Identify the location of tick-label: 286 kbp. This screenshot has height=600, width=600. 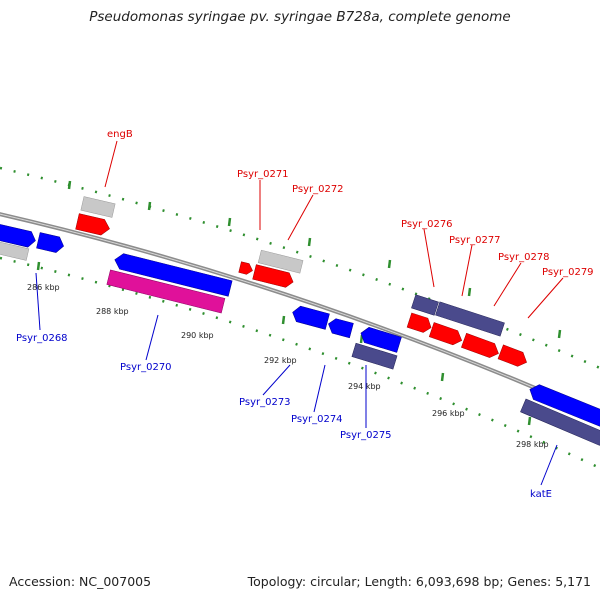
(43, 287).